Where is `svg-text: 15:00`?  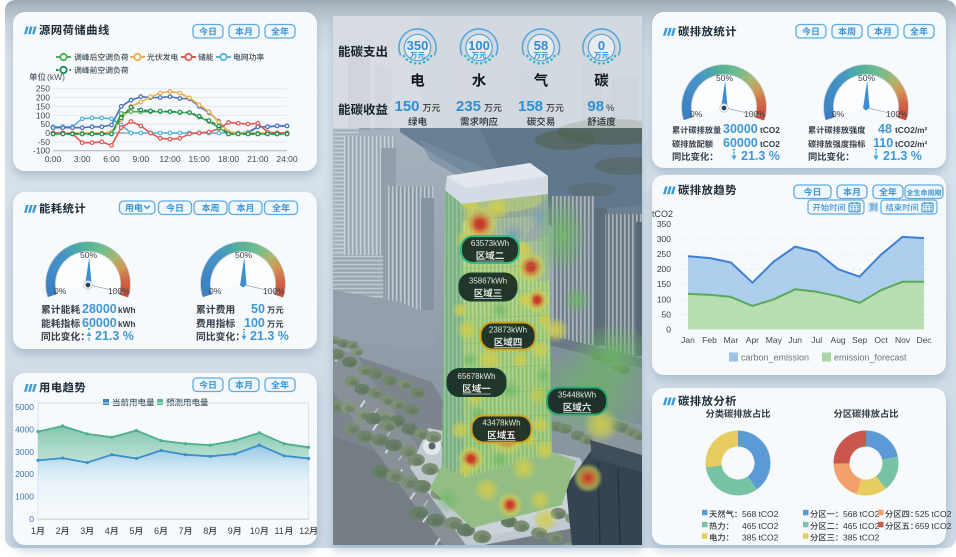
svg-text: 15:00 is located at coordinates (200, 159).